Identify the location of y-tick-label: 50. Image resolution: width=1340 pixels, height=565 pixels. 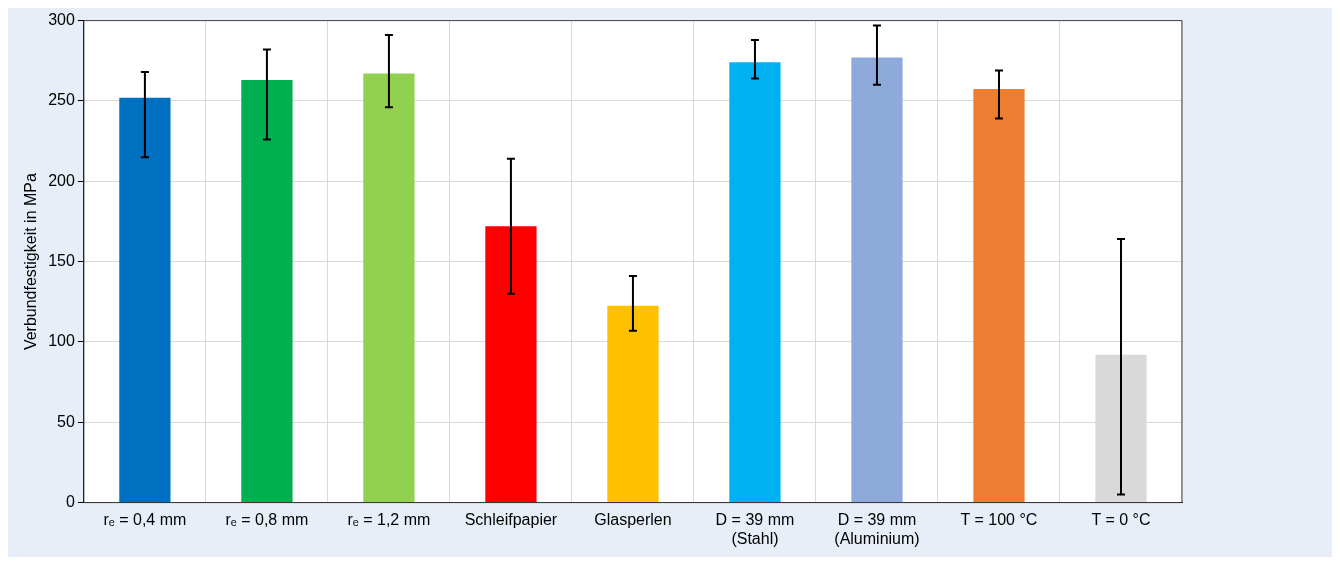
(66, 421).